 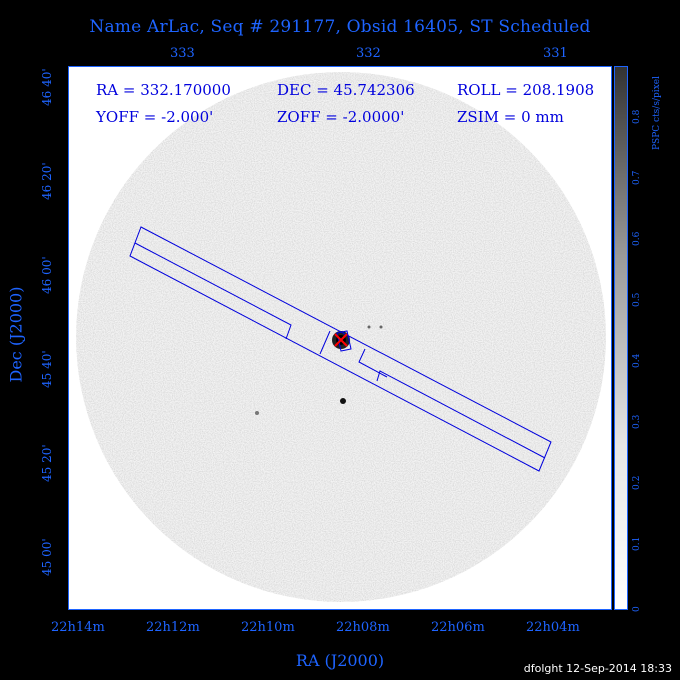 What do you see at coordinates (637, 360) in the screenshot?
I see `colorbar-tick: 0.4` at bounding box center [637, 360].